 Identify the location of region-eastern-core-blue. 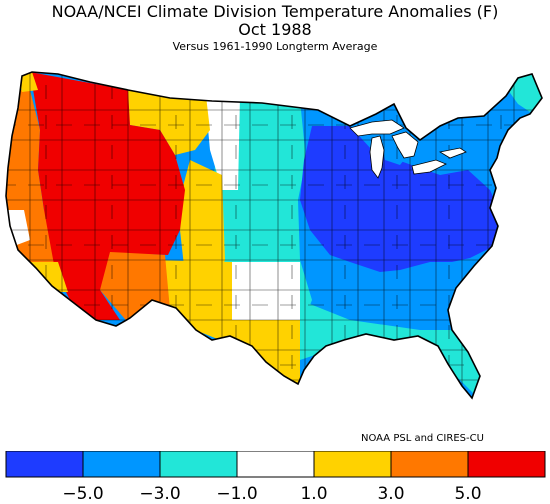
(400, 199).